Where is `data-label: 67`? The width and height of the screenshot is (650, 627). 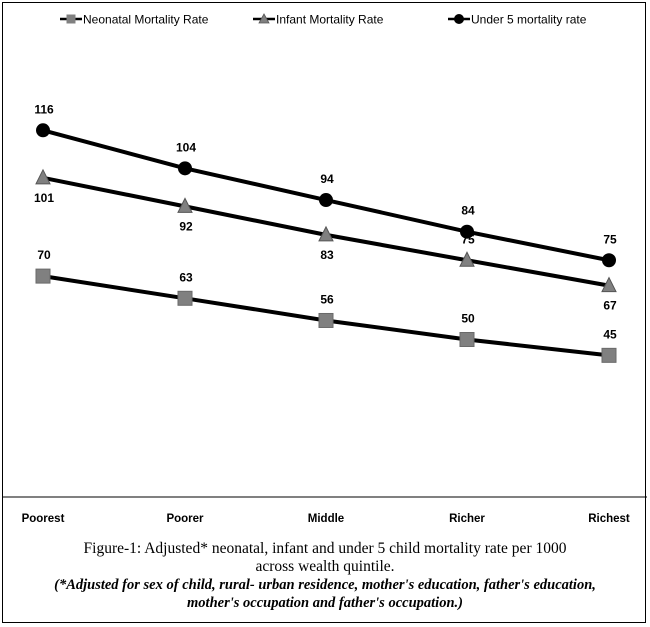 data-label: 67 is located at coordinates (610, 306).